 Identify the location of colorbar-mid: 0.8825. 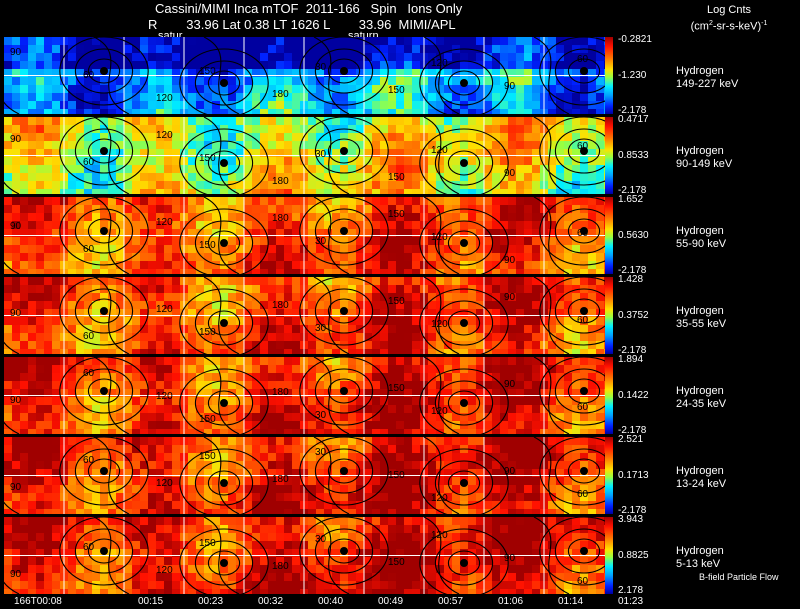
(633, 555).